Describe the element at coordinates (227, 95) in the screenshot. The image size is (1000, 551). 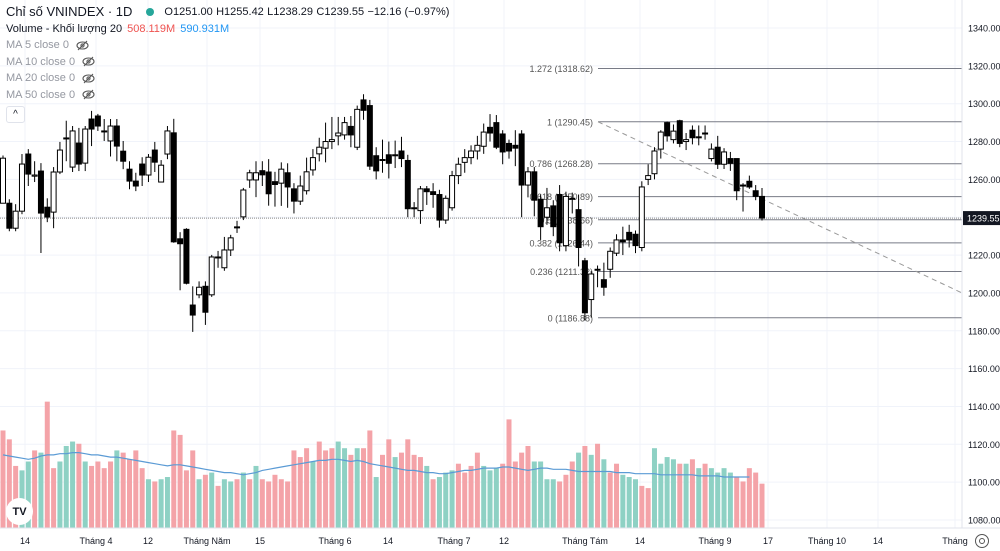
I see `indicator-ma50: MA 50 close 0` at that location.